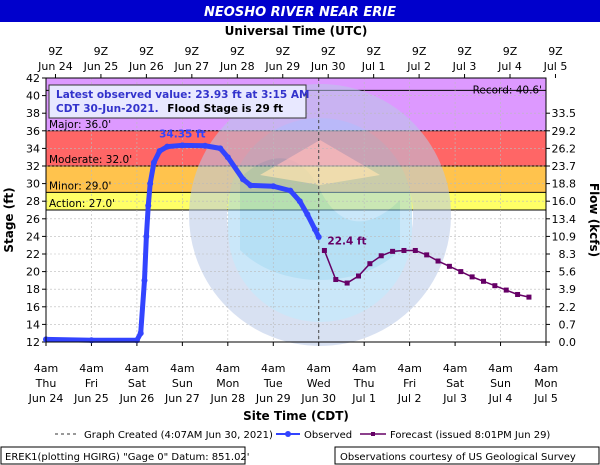 This screenshot has height=465, width=600. What do you see at coordinates (137, 383) in the screenshot?
I see `site-tick-weekday: Sat` at bounding box center [137, 383].